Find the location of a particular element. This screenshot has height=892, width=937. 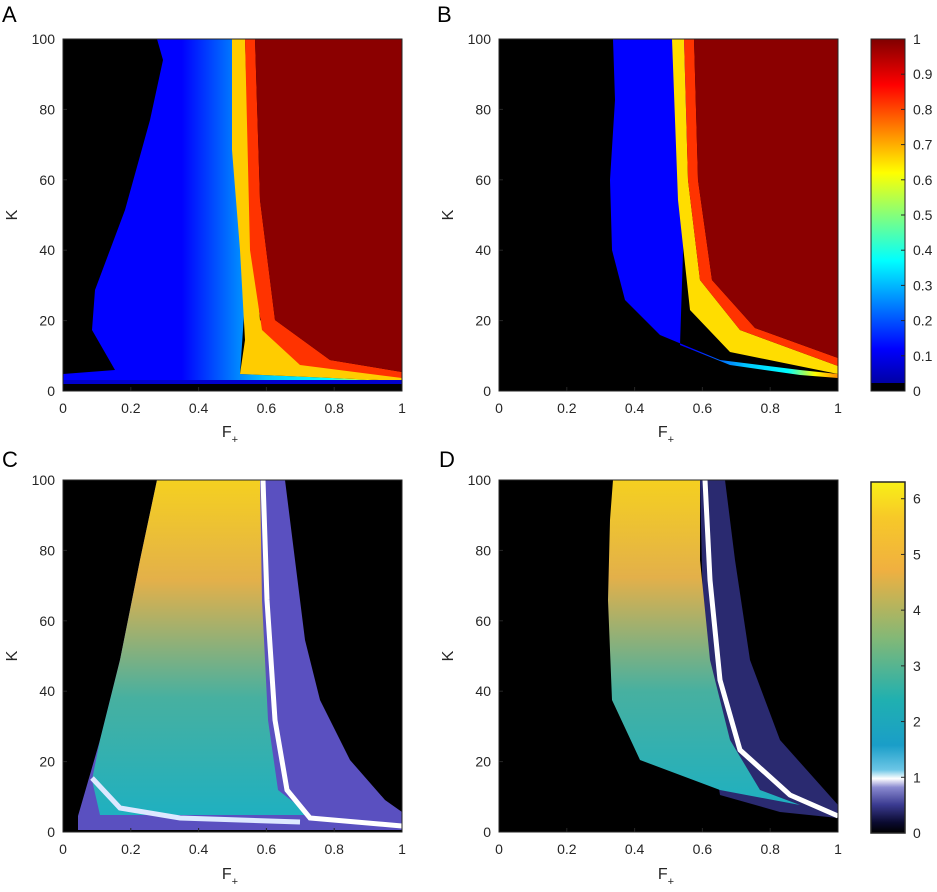

axes-a-ytick-label: 60 is located at coordinates (47, 180).